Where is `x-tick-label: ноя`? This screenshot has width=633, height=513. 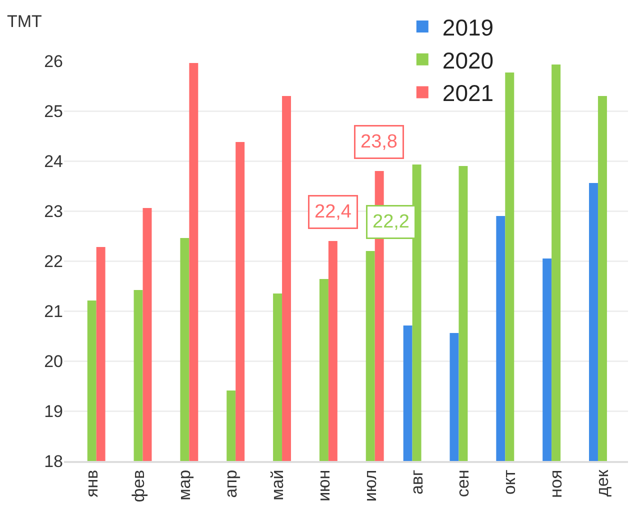
x-tick-label: ноя is located at coordinates (556, 484).